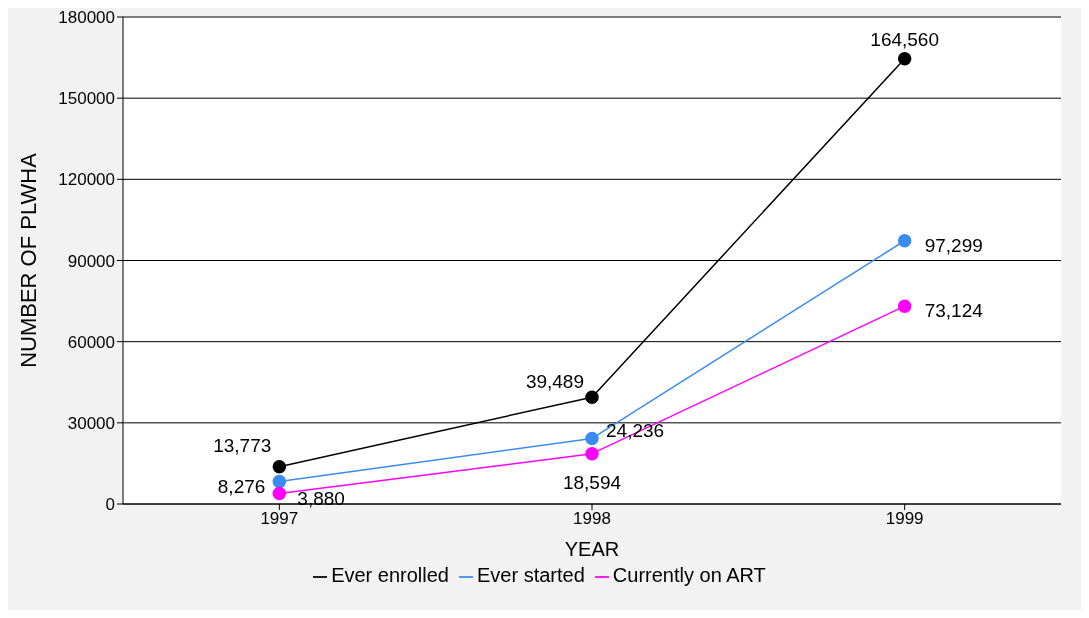 The width and height of the screenshot is (1089, 618). I want to click on data-label: 97,299, so click(953, 245).